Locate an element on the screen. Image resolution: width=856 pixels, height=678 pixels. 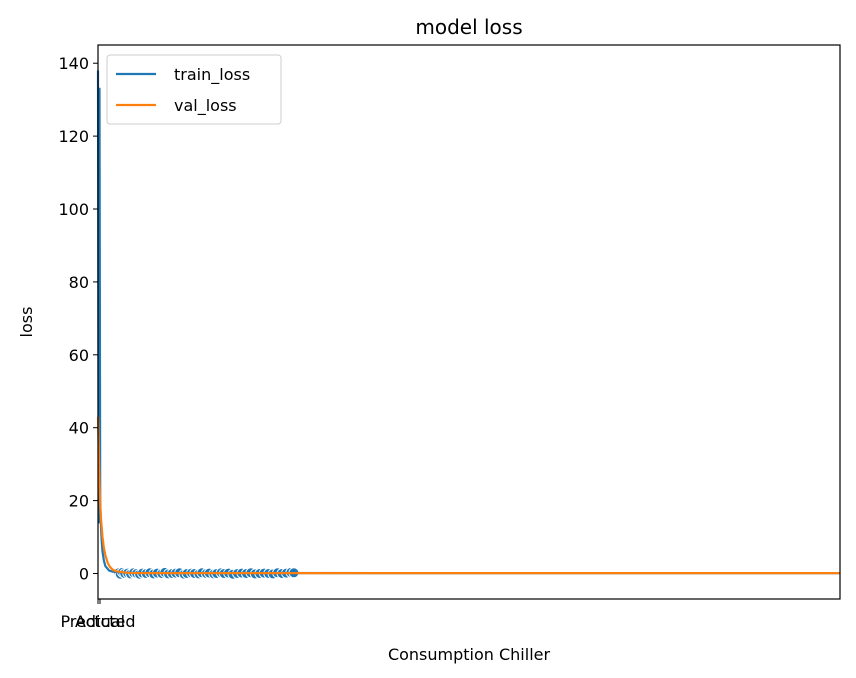
x-tick-label: Predicted is located at coordinates (97, 621).